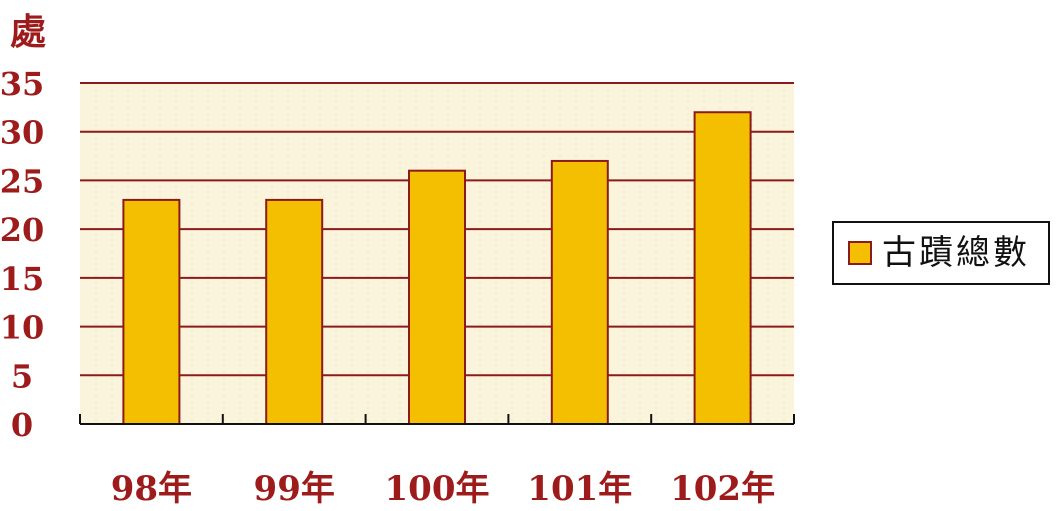 This screenshot has height=511, width=1057. Describe the element at coordinates (956, 253) in the screenshot. I see `legend-label: 古蹟總數` at that location.